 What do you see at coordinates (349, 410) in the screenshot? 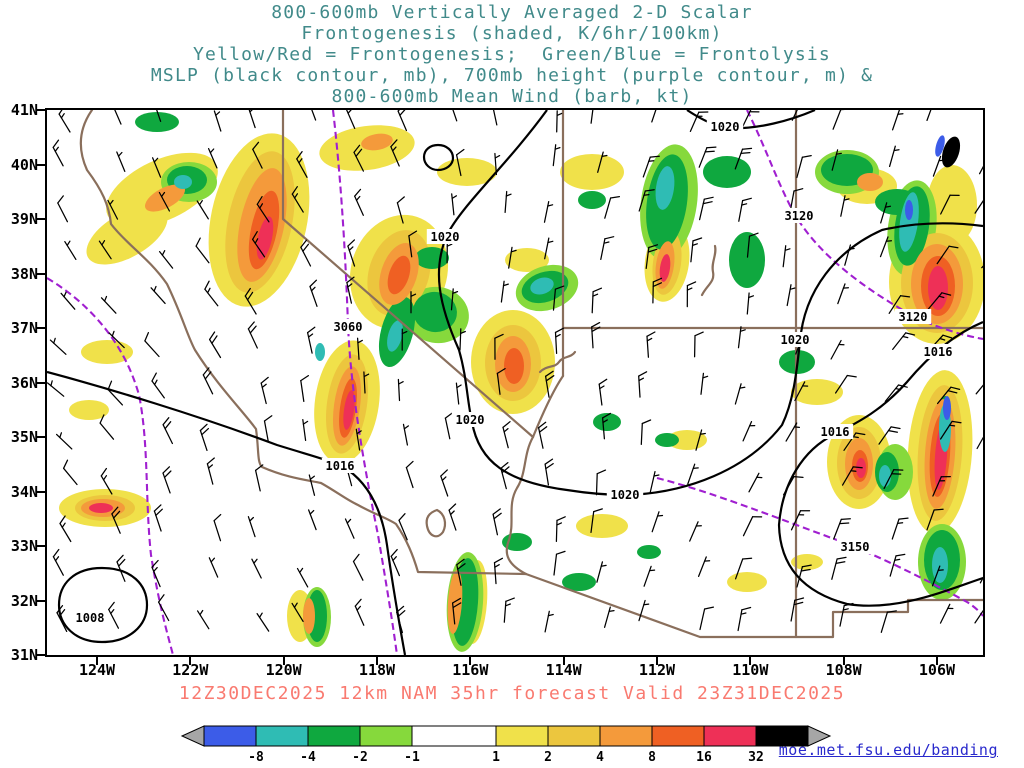
I see `shaded-region-r` at bounding box center [349, 410].